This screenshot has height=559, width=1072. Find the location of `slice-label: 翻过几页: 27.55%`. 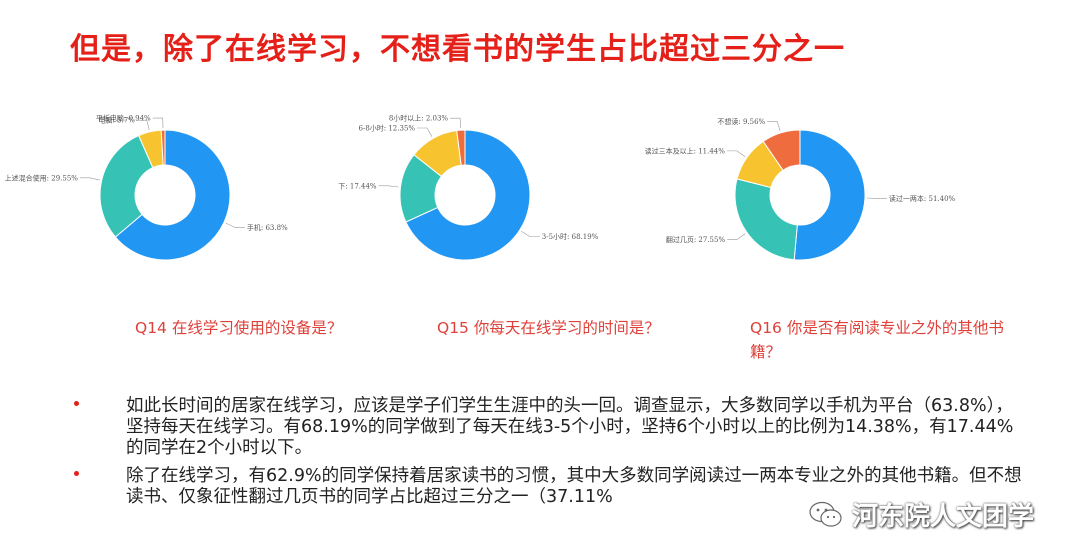

slice-label: 翻过几页: 27.55% is located at coordinates (696, 239).